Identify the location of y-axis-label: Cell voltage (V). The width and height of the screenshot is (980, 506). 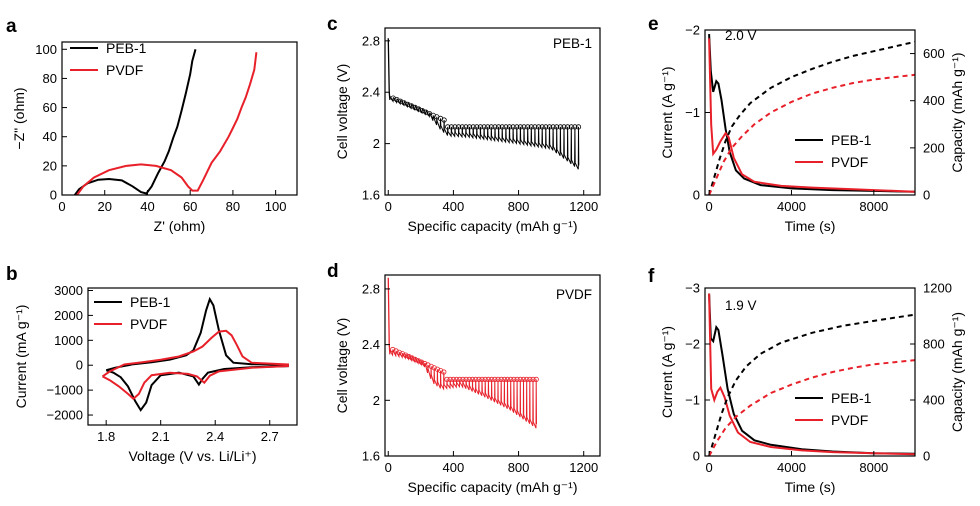
(342, 112).